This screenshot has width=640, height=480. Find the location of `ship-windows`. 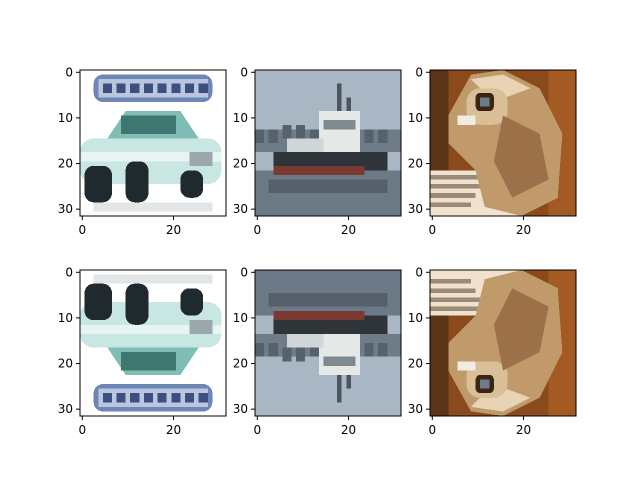

ship-windows is located at coordinates (339, 361).